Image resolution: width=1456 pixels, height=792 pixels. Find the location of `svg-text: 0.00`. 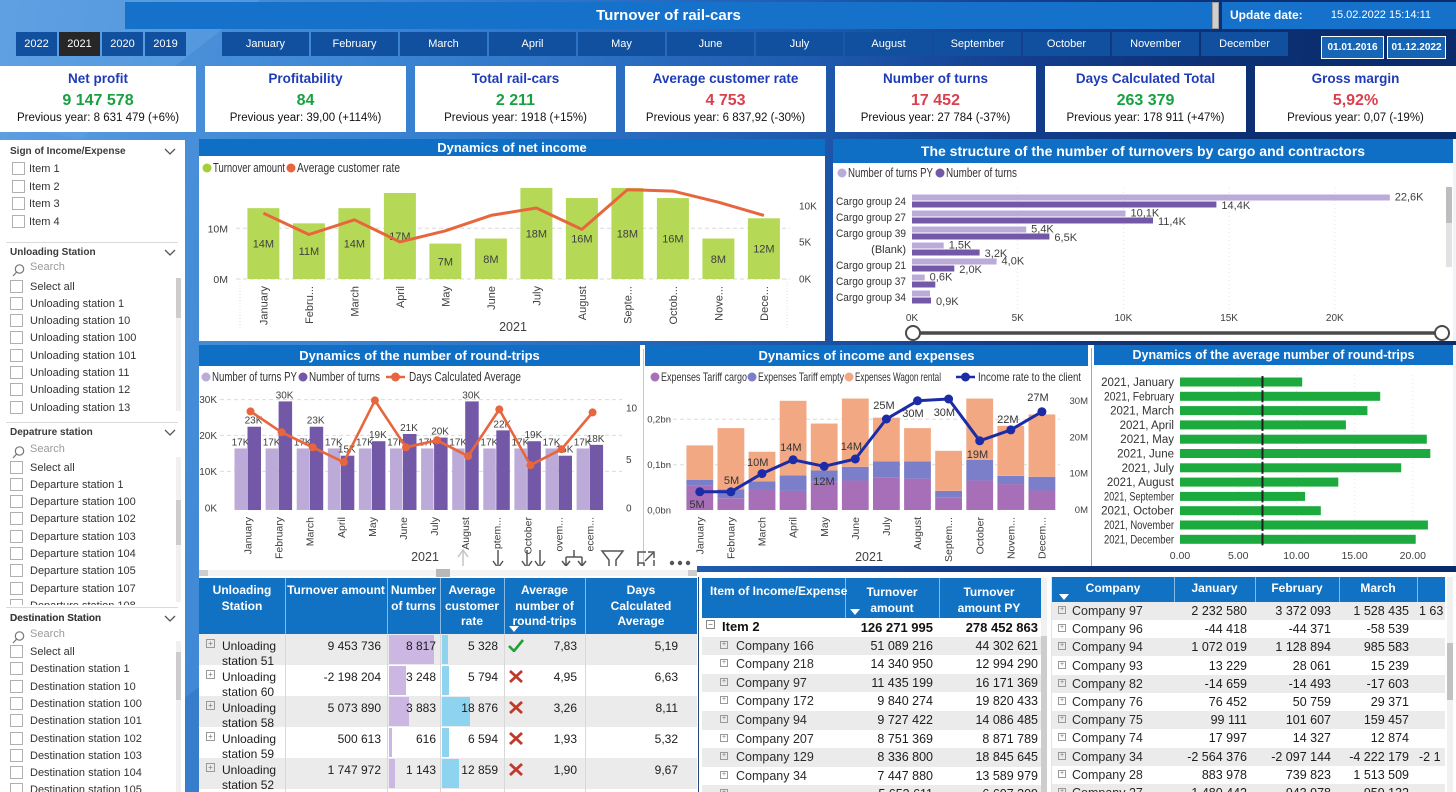

svg-text: 0.00 is located at coordinates (1180, 556).